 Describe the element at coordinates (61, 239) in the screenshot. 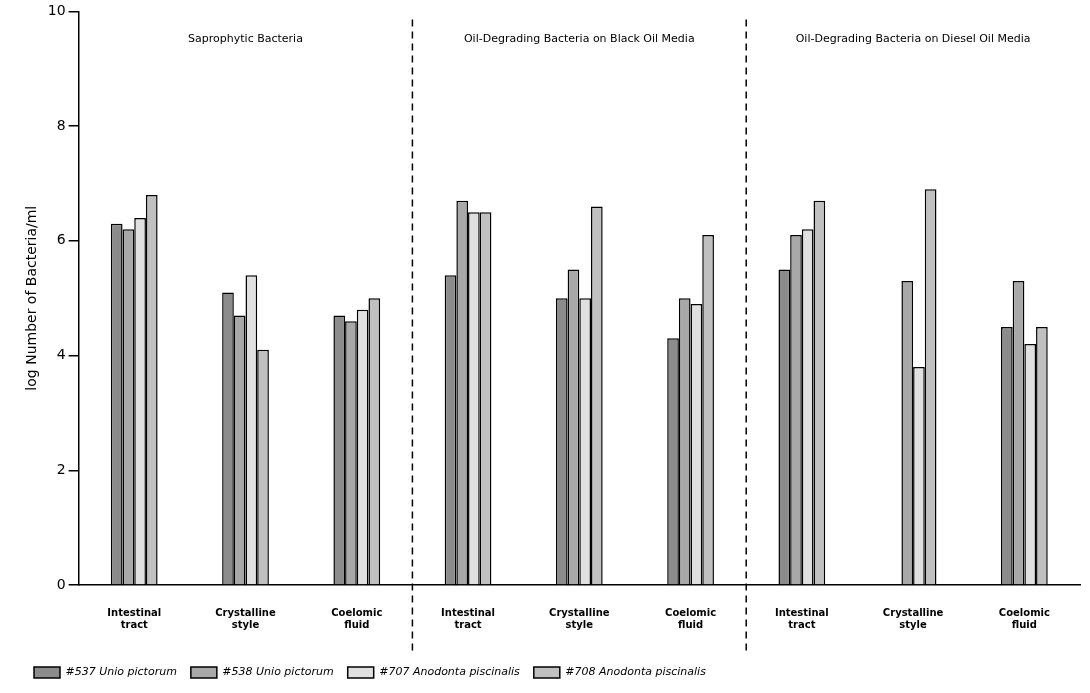

I see `y-tick-label: 6` at that location.